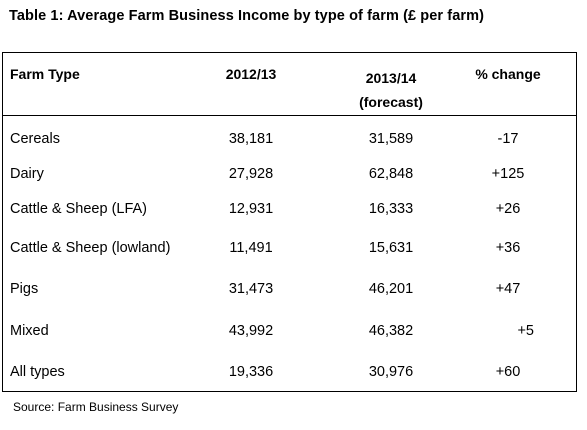 This screenshot has width=587, height=430. Describe the element at coordinates (90, 248) in the screenshot. I see `cell-farm-type: Cattle & Sheep (lowland)` at that location.